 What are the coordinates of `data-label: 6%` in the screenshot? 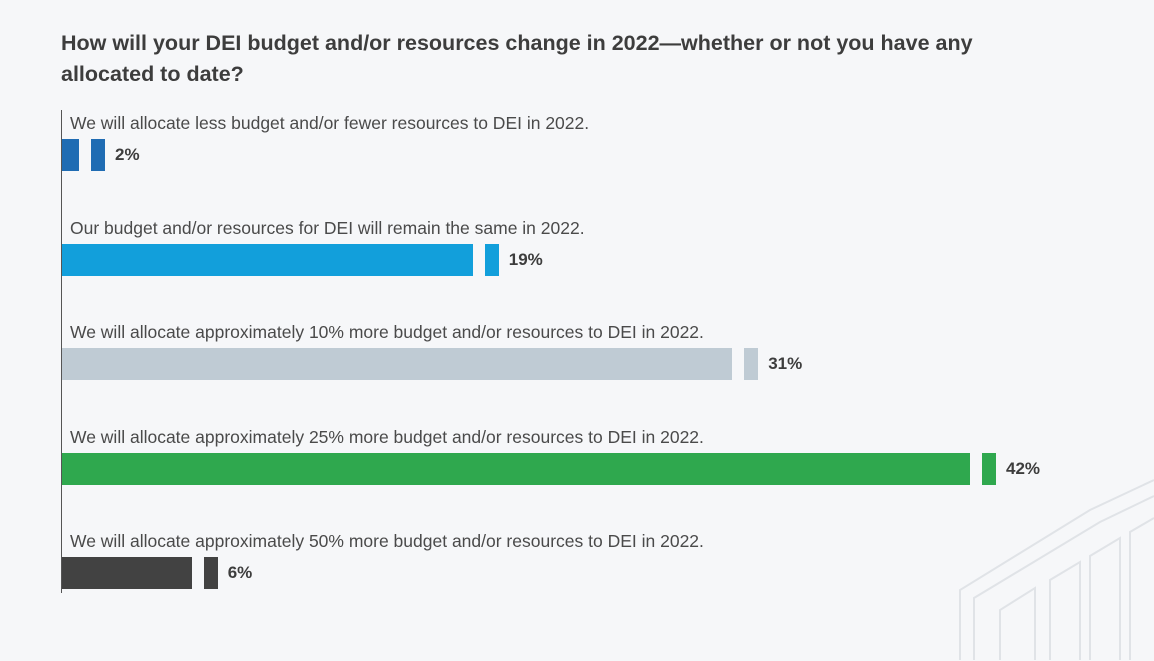 It's located at (240, 572).